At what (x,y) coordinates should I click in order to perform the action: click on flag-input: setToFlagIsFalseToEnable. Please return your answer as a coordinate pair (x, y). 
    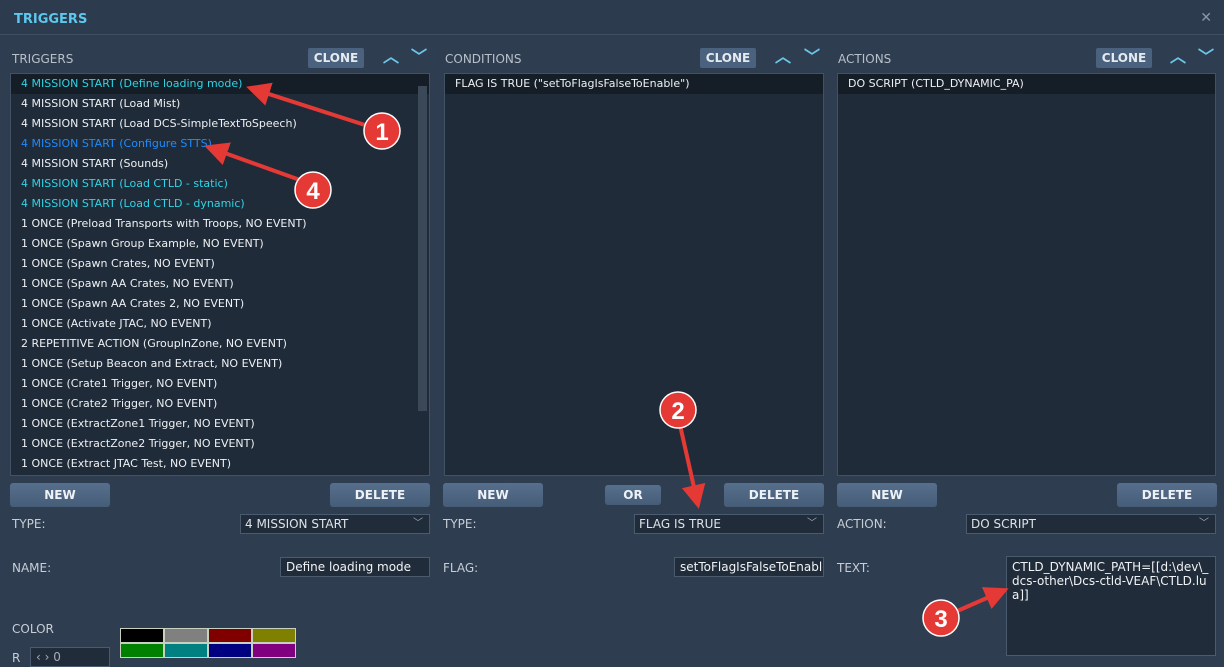
    Looking at the image, I should click on (749, 567).